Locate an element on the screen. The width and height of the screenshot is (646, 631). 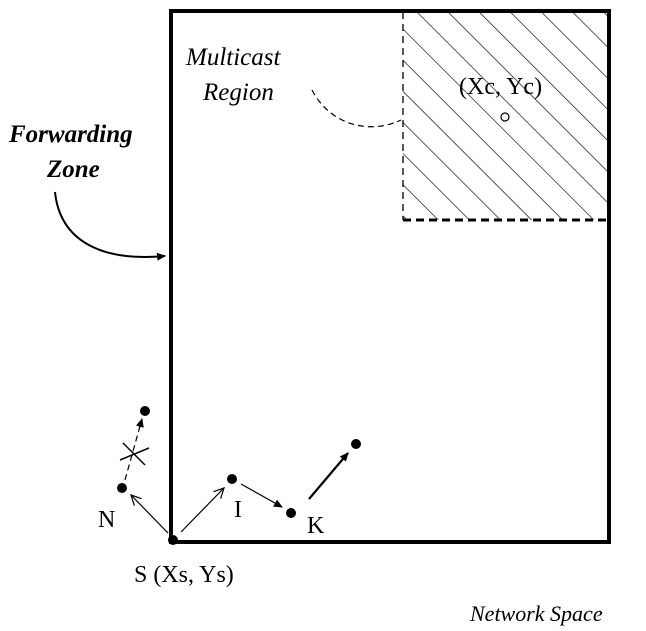
multicast-region-label-line2: Region is located at coordinates (238, 92).